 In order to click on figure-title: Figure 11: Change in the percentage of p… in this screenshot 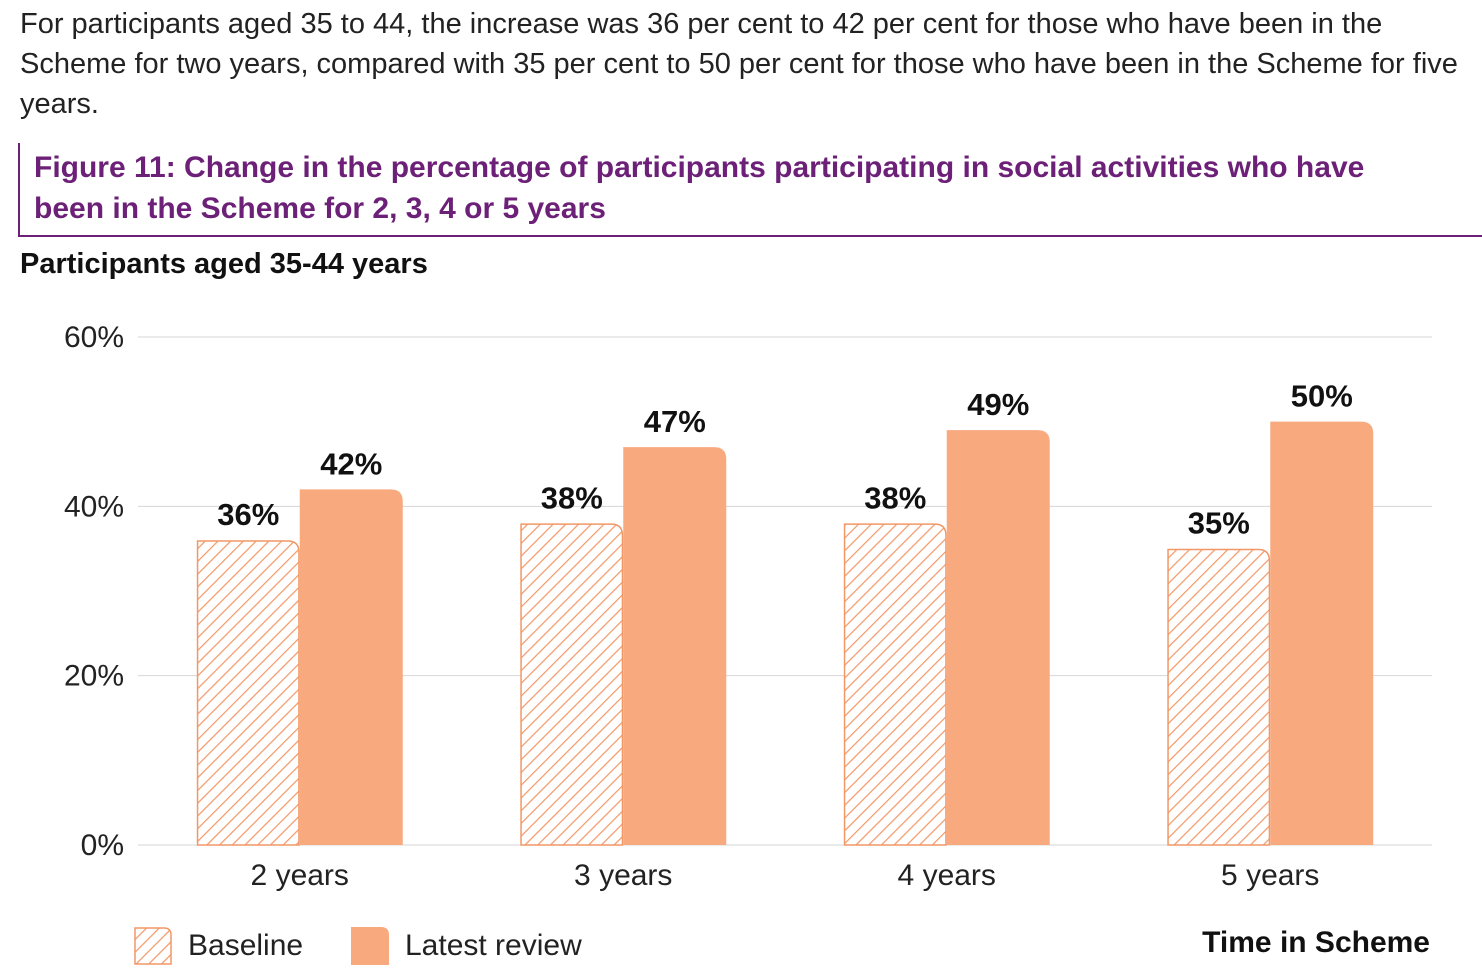, I will do `click(699, 188)`.